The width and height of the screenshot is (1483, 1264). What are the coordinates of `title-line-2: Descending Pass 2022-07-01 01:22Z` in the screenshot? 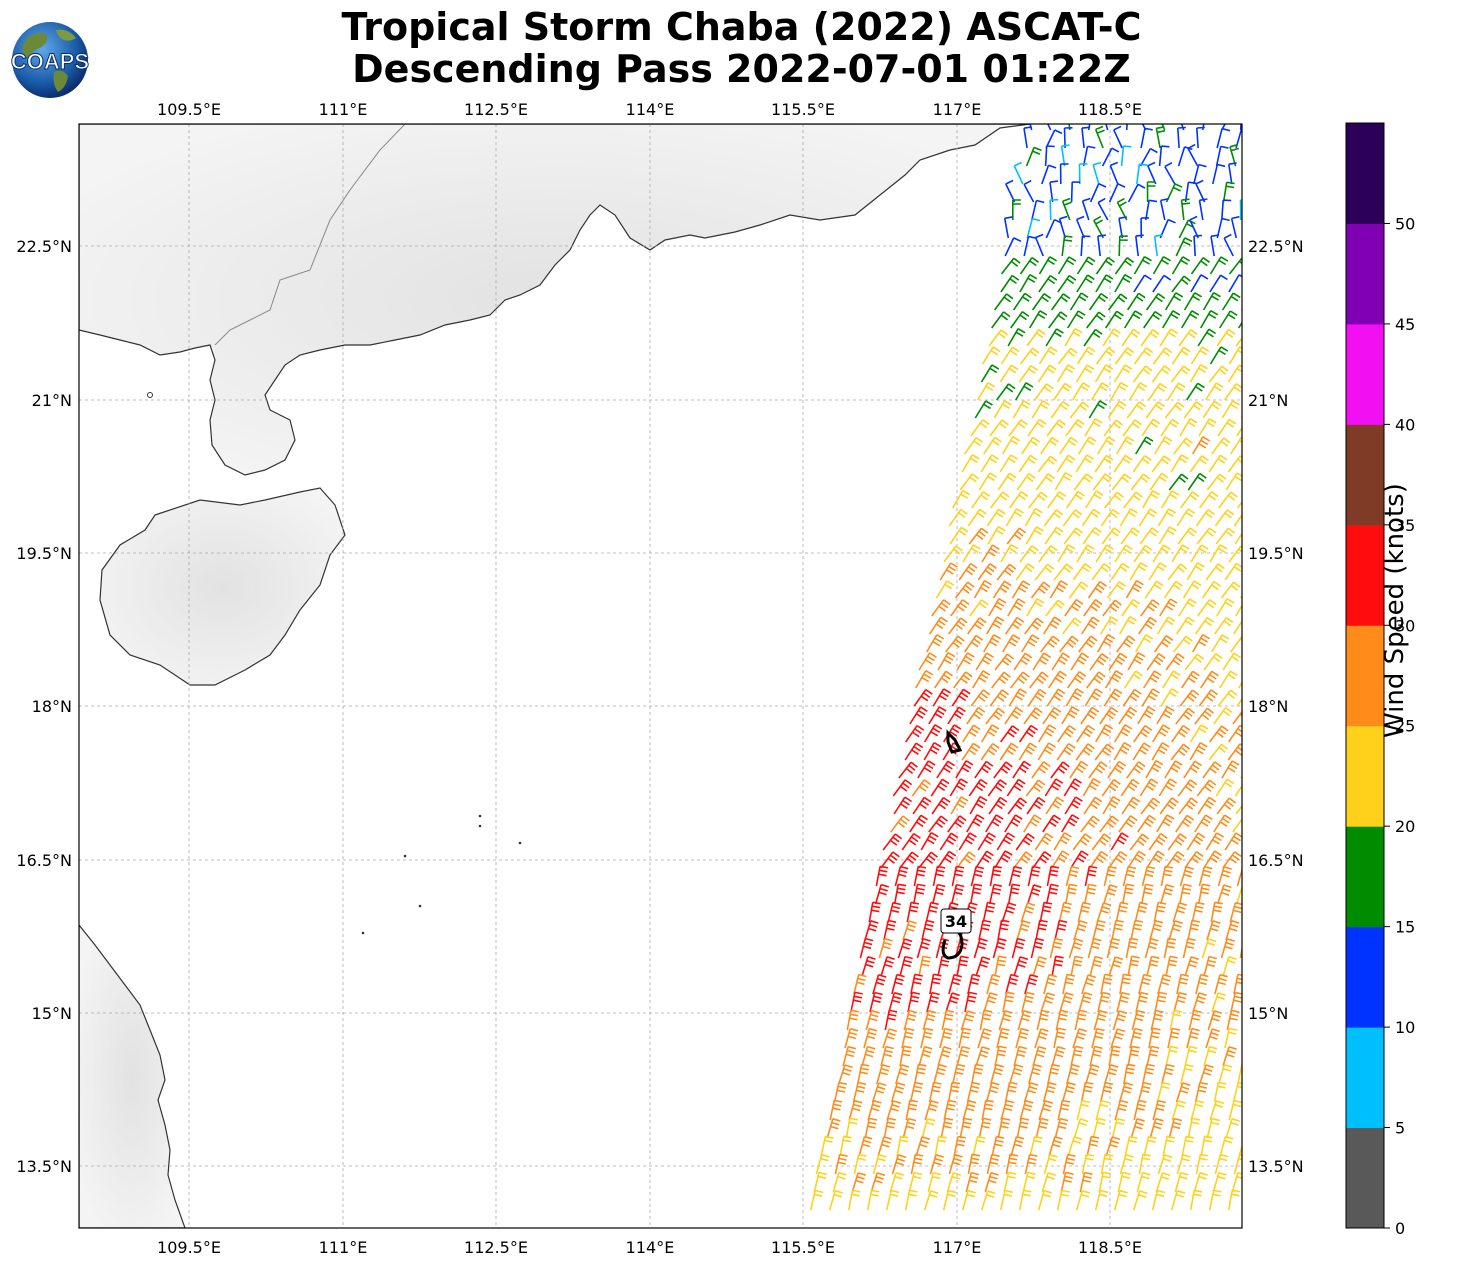 It's located at (741, 69).